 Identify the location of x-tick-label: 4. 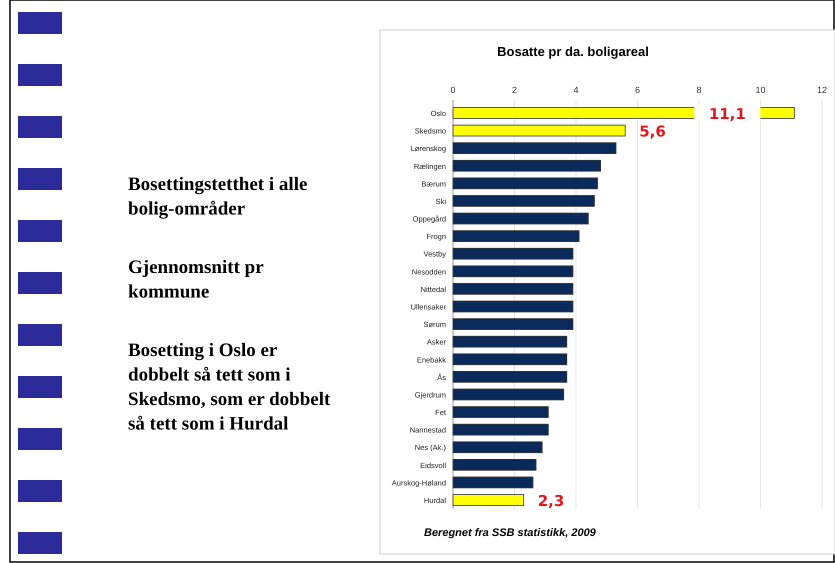
(576, 90).